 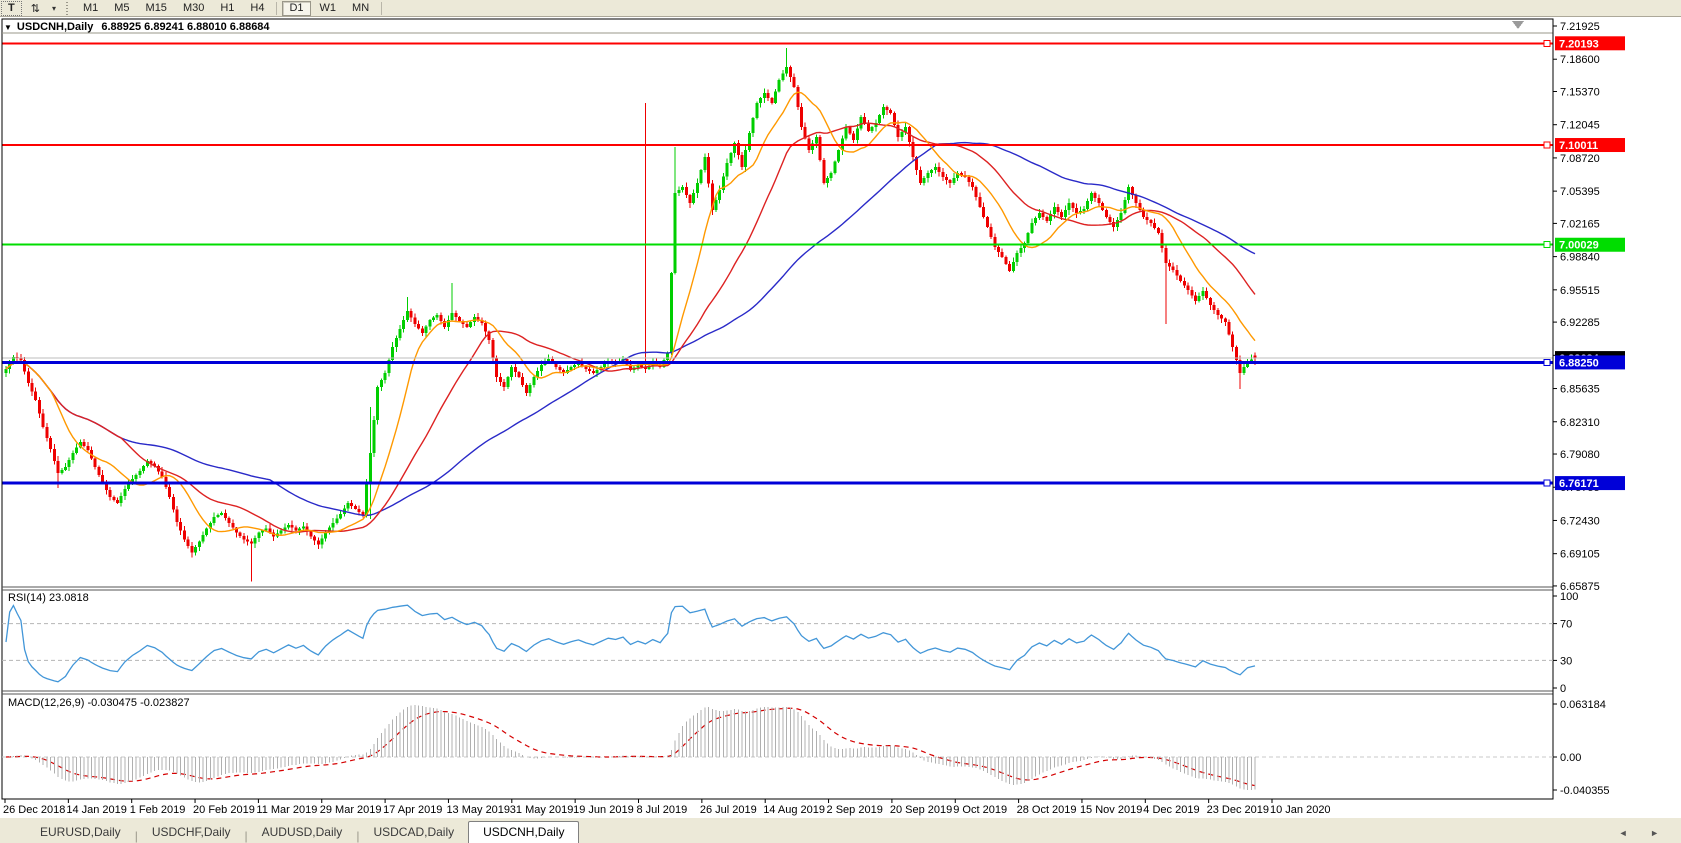 What do you see at coordinates (68, 8) in the screenshot?
I see `toolbar-grip` at bounding box center [68, 8].